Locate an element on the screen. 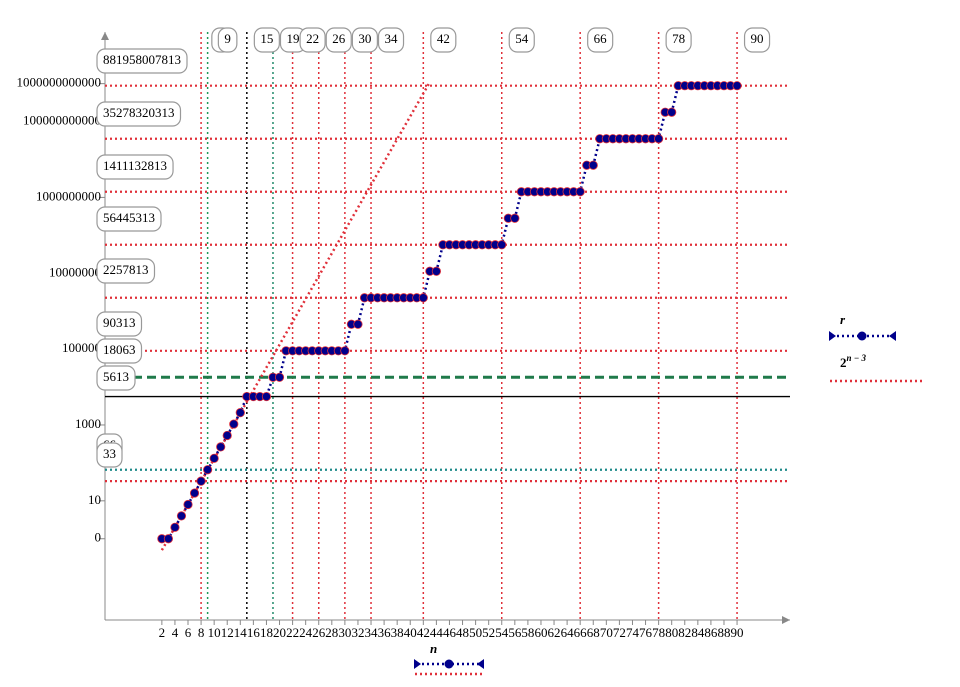 This screenshot has height=687, width=960. x-marker-label: 9 is located at coordinates (227, 38).